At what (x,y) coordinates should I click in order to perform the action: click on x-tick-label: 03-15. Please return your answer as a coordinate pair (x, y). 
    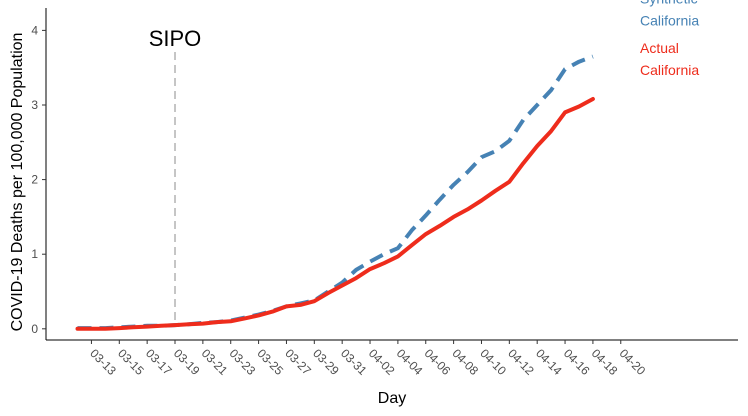
    Looking at the image, I should click on (131, 362).